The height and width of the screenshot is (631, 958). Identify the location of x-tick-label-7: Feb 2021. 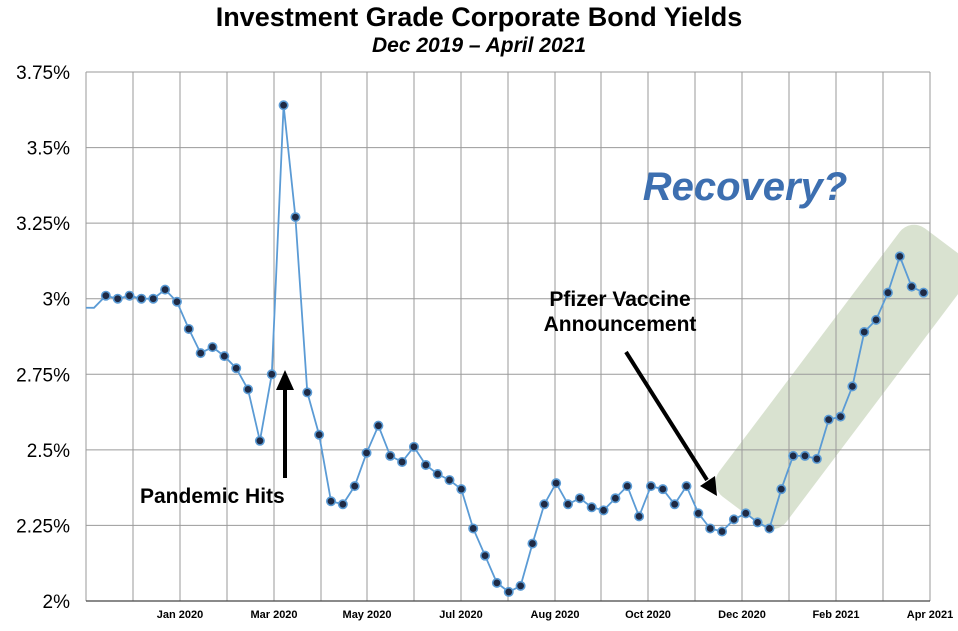
(835, 615).